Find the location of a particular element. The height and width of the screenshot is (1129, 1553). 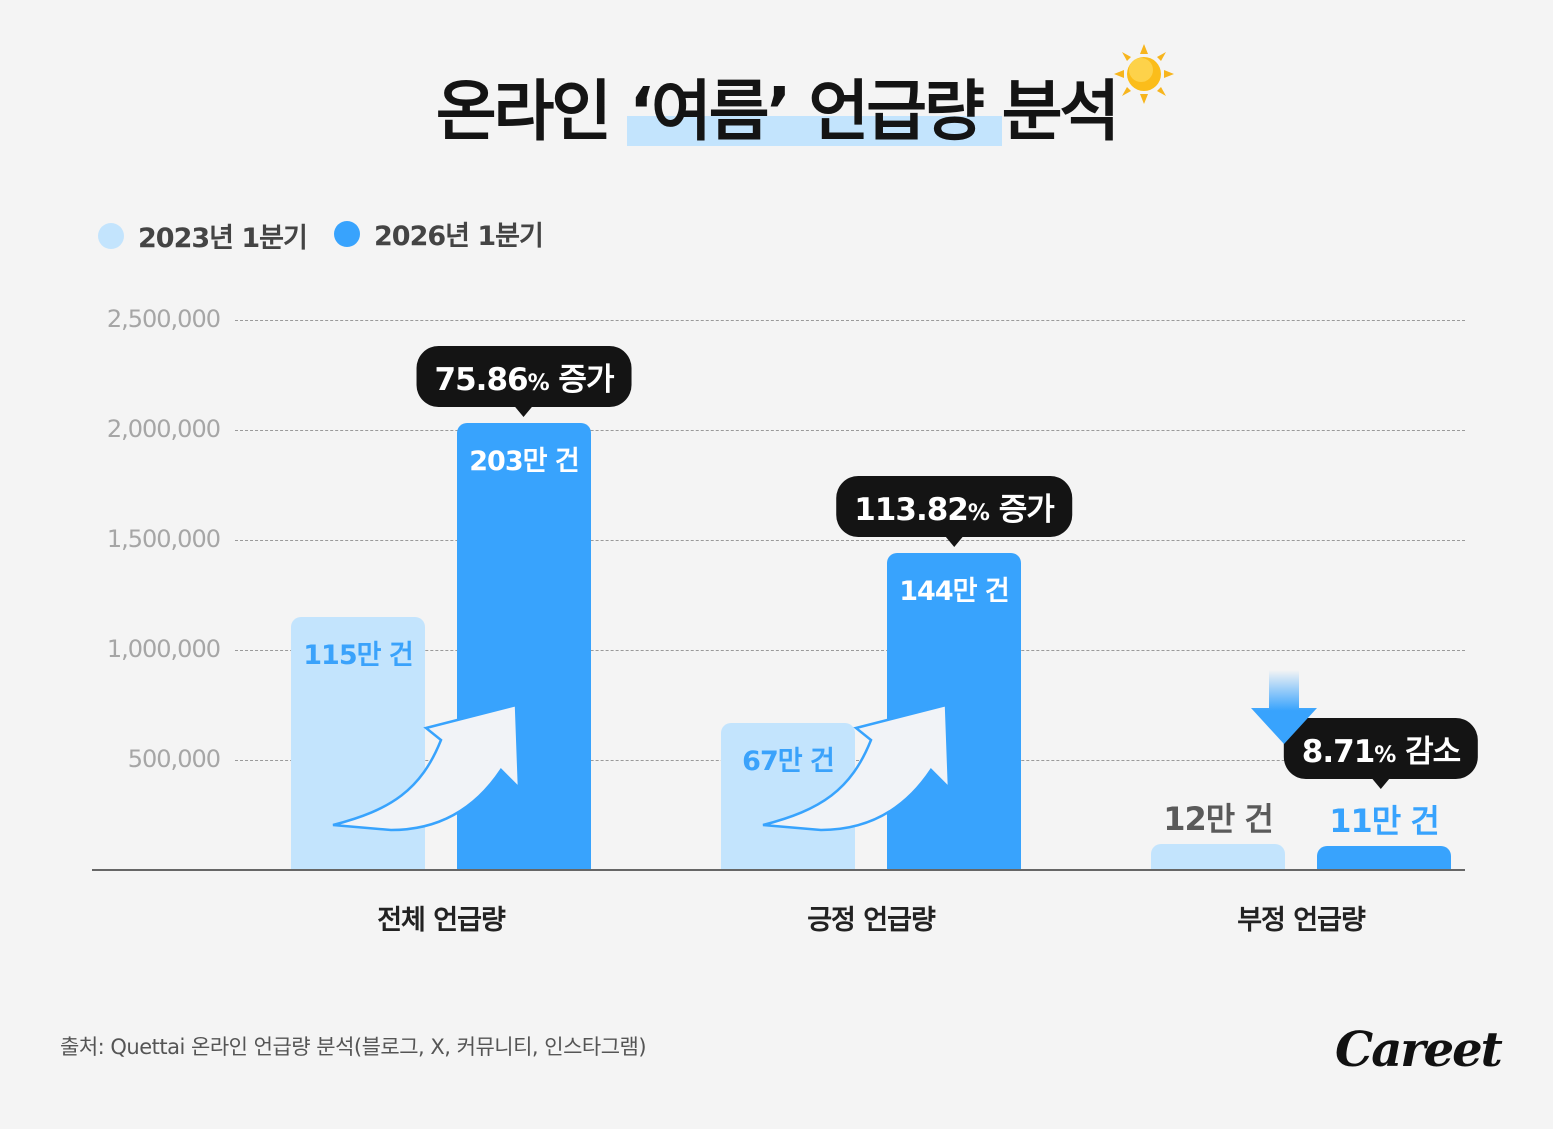

change-value: 75.86 is located at coordinates (481, 380).